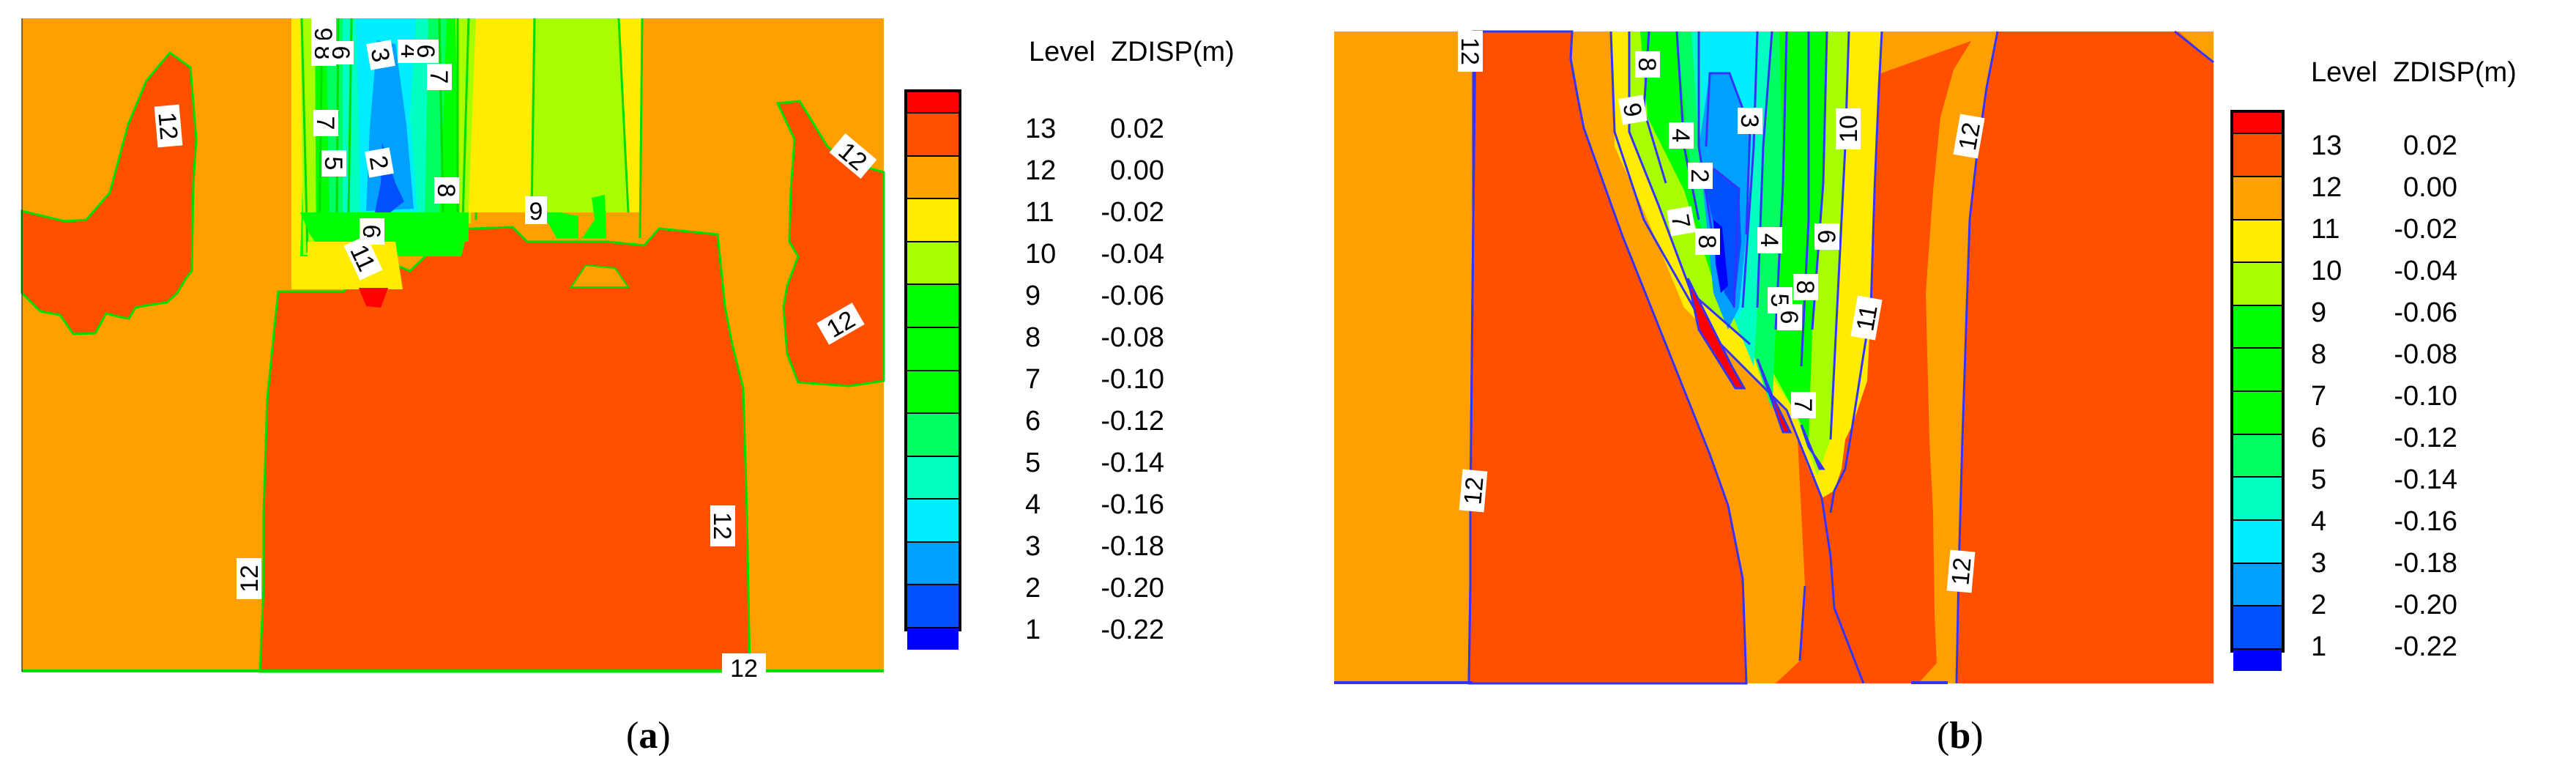 The image size is (2576, 783). I want to click on svg-text: 10, so click(1849, 129).